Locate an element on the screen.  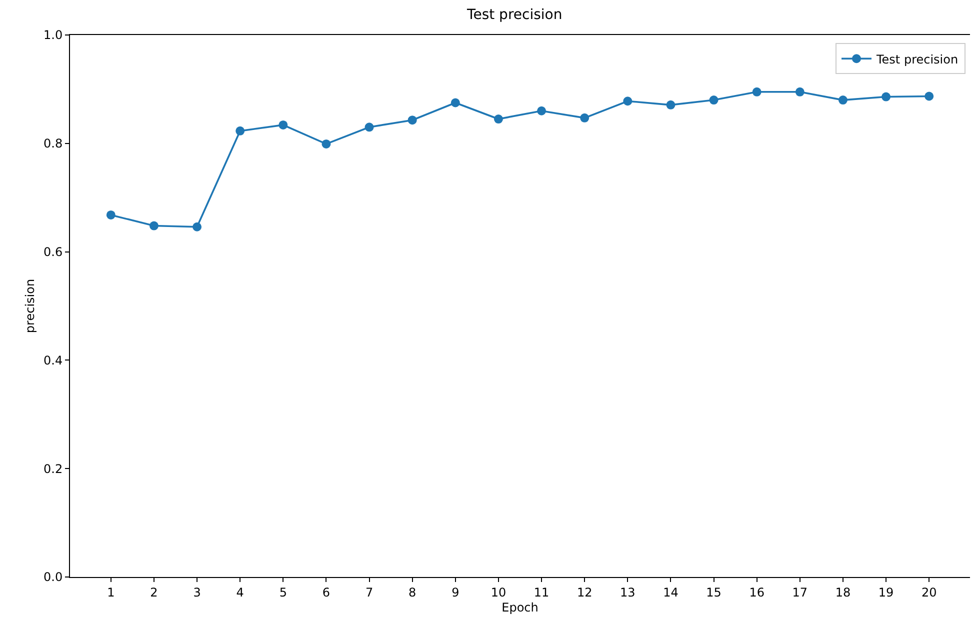
x-tick-label: 16 is located at coordinates (756, 592).